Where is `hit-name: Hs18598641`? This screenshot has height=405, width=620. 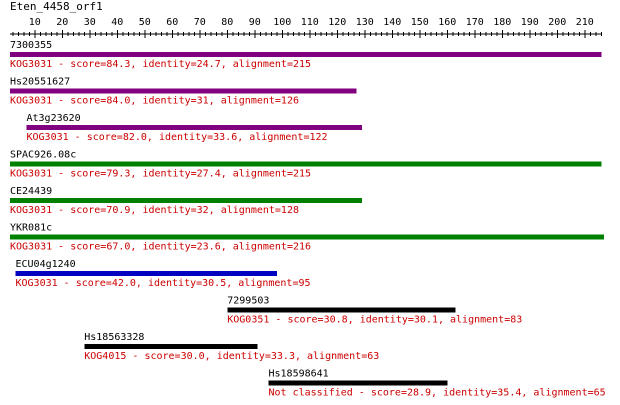 hit-name: Hs18598641 is located at coordinates (299, 374).